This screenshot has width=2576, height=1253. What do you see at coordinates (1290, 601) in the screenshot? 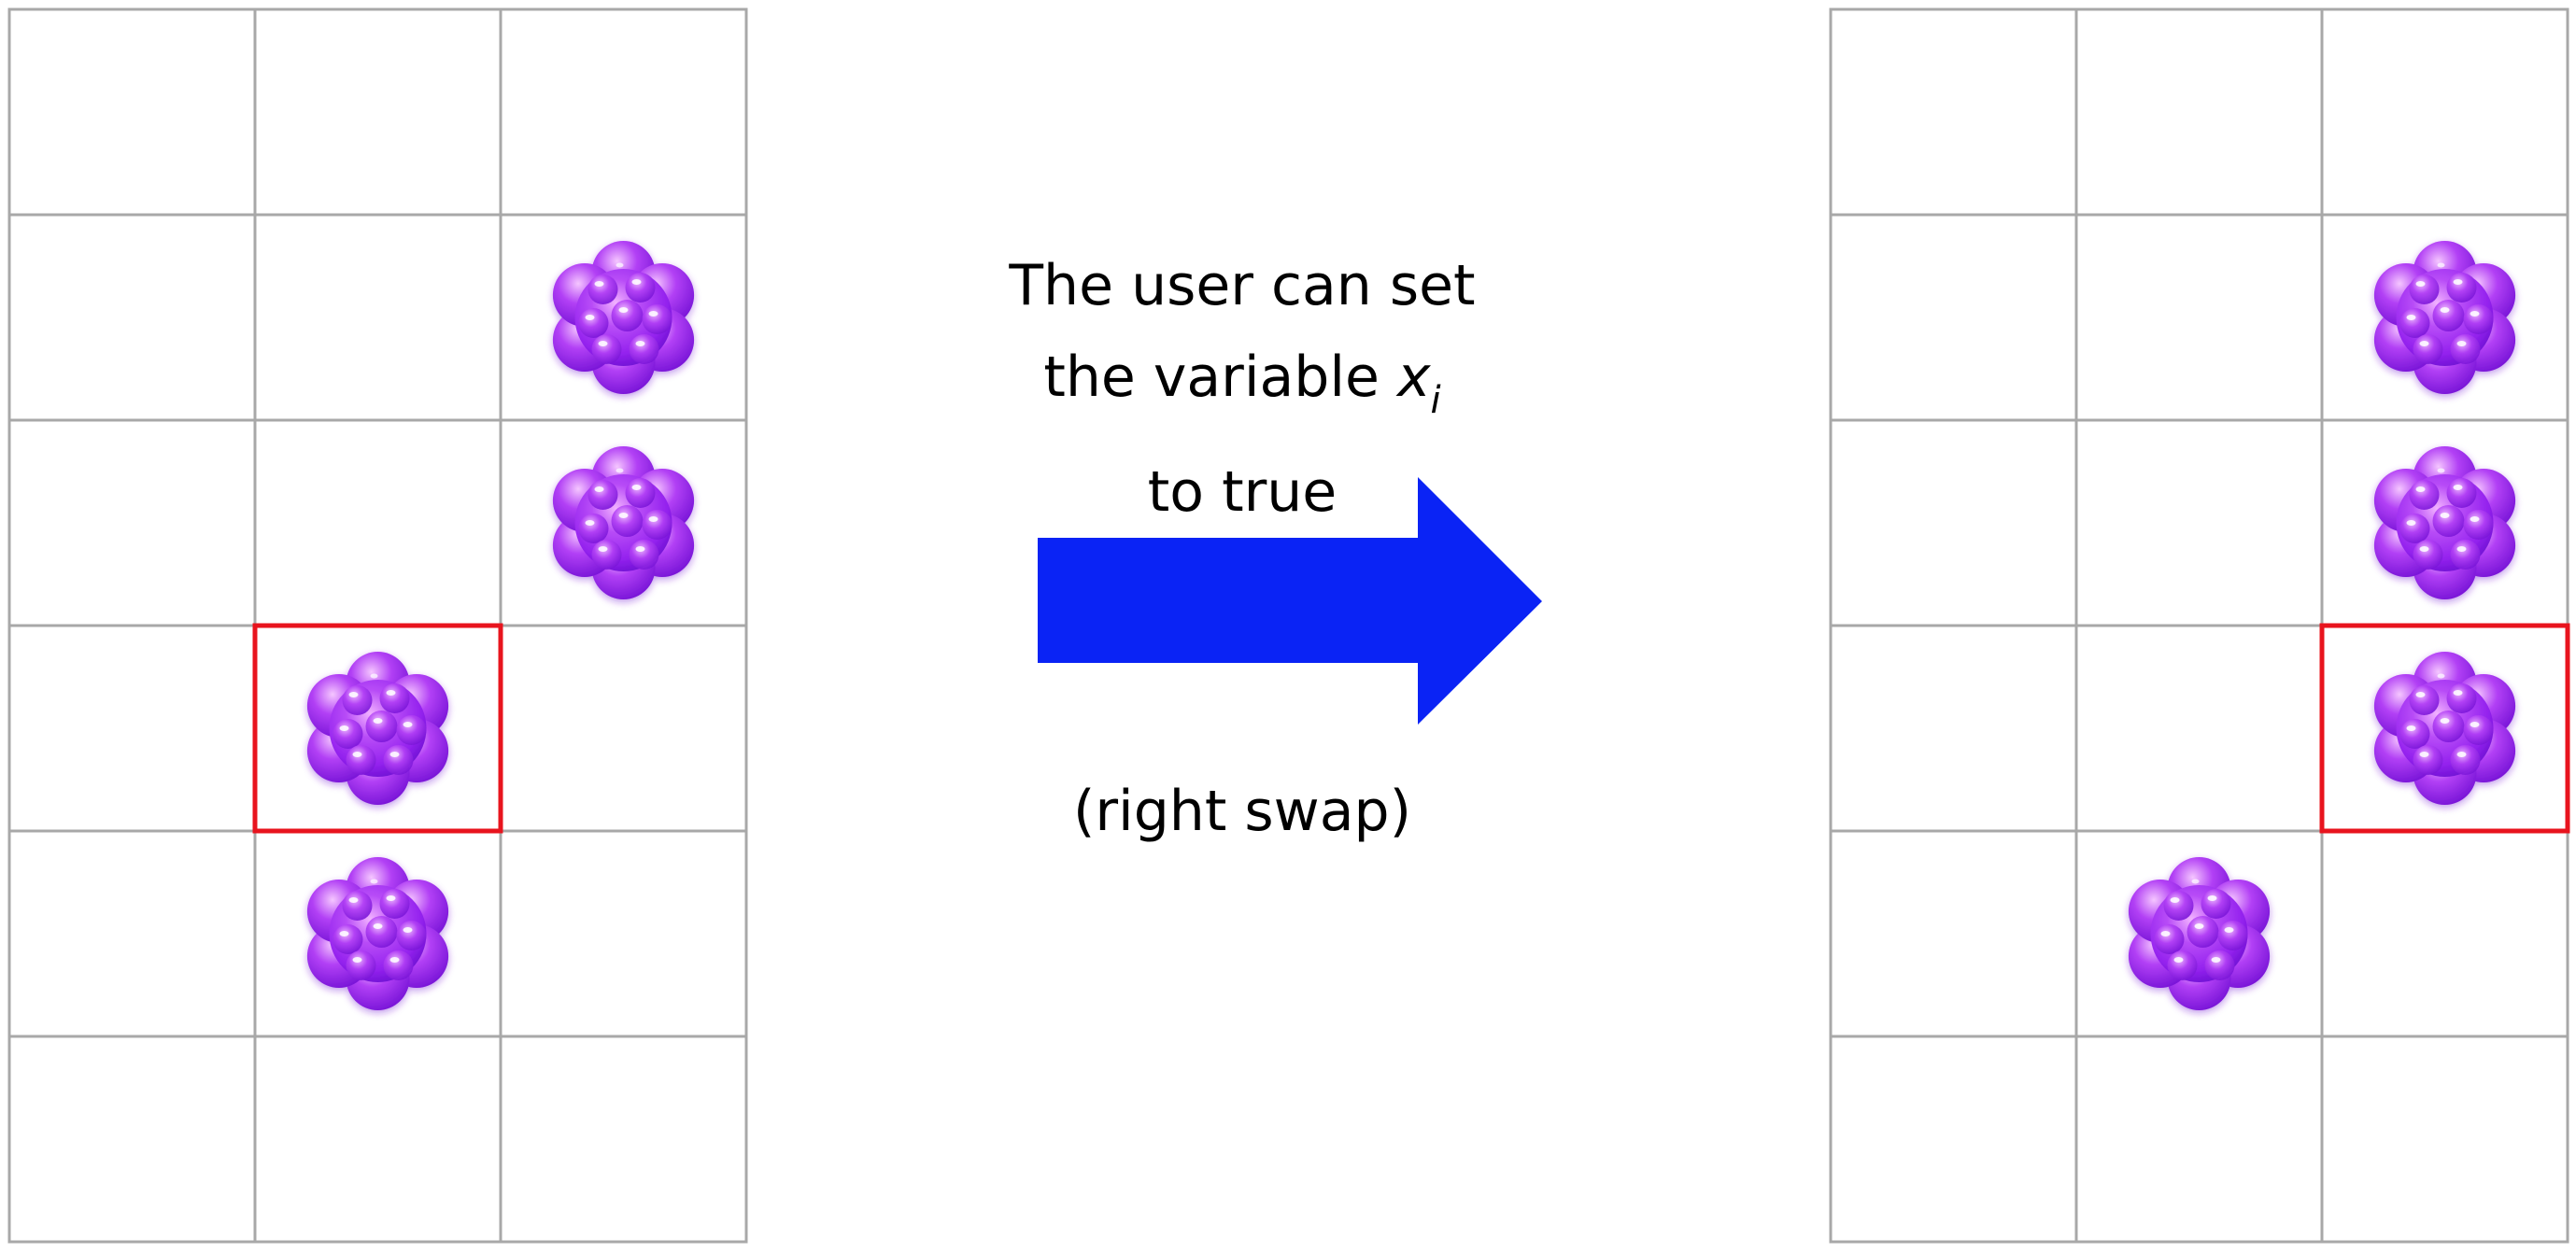
I see `right-arrow-icon` at bounding box center [1290, 601].